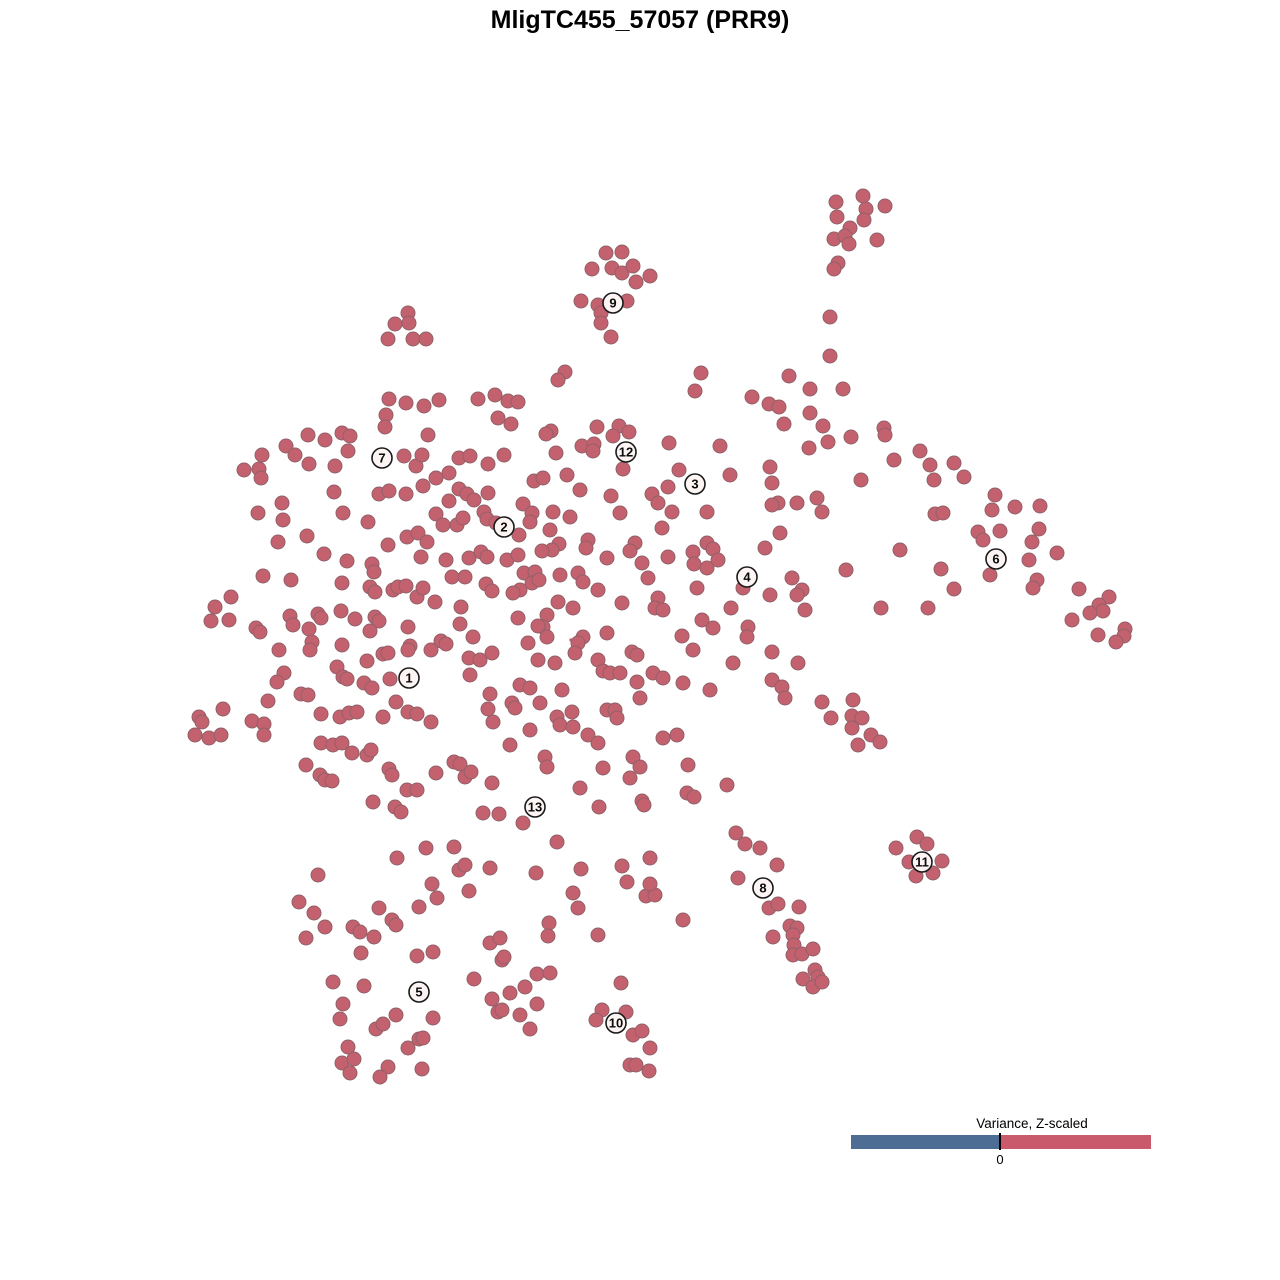  I want to click on legend-bar-negative, so click(925, 1142).